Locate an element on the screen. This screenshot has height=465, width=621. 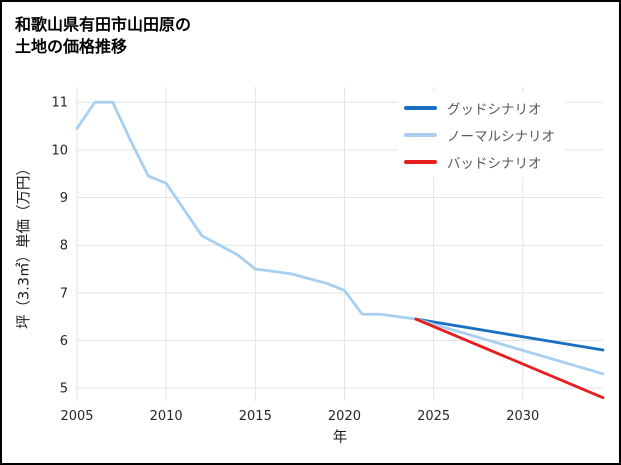
series-line-normal is located at coordinates (509, 346).